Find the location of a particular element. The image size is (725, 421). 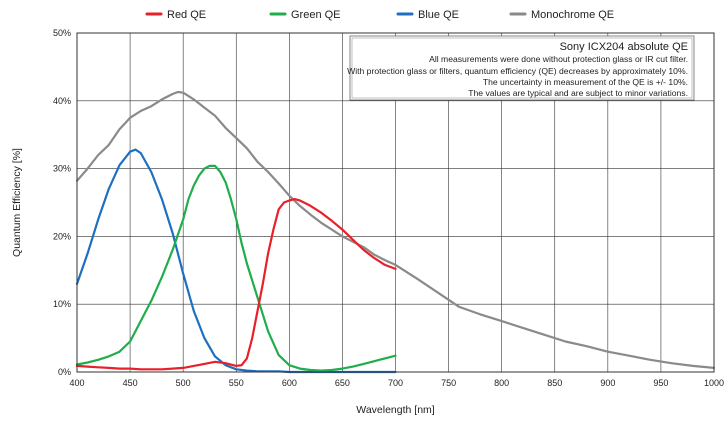

x-tick-label: 650 is located at coordinates (342, 383).